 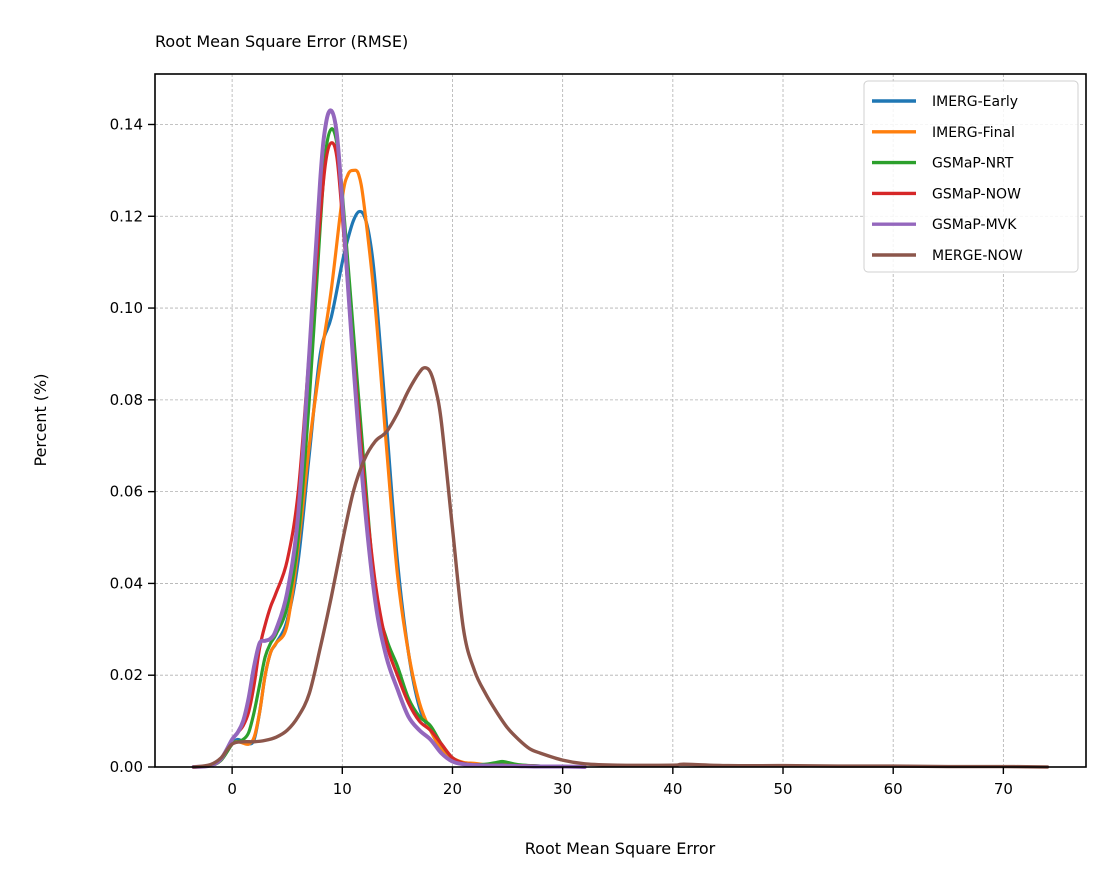 What do you see at coordinates (132, 445) in the screenshot?
I see `y-axis-ticks: 0.00 0.02 0.04 0.06 0.08 0.10 0.12 0.14` at bounding box center [132, 445].